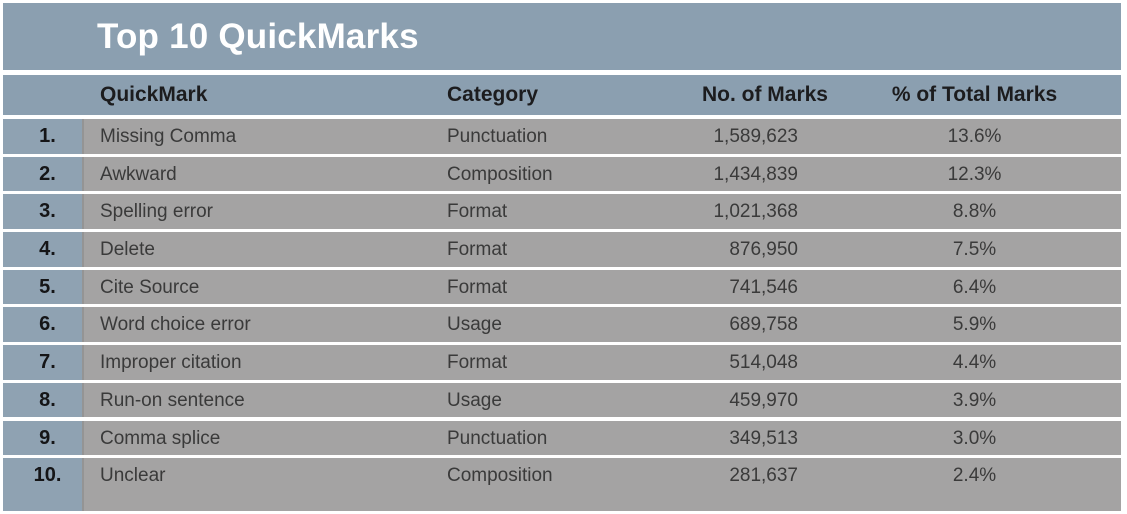 The width and height of the screenshot is (1127, 514). I want to click on table-row: 7. Improper citation Format 514,048 4.4%, so click(562, 362).